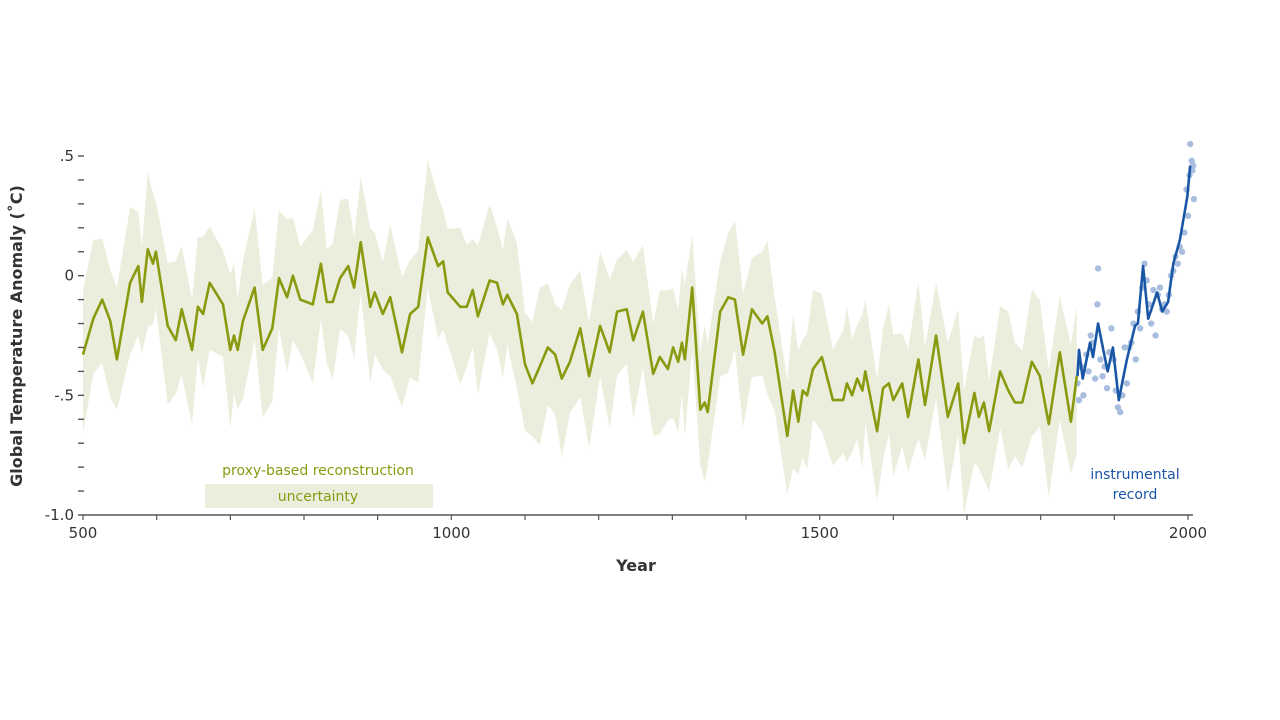 The image size is (1280, 720). I want to click on legend-uncertainty-swatch, so click(319, 496).